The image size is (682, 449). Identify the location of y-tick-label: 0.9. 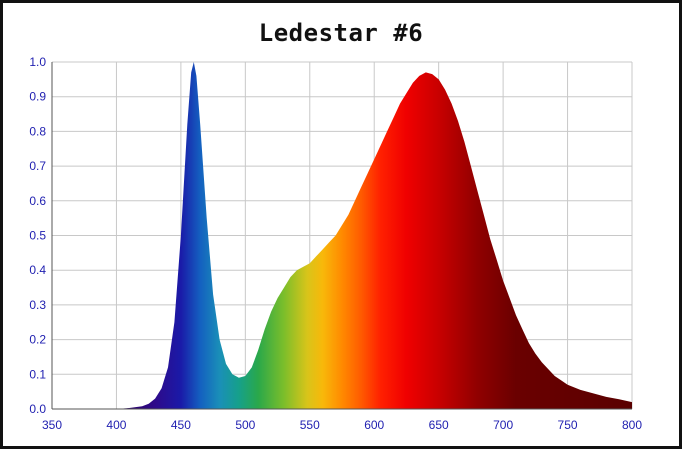
(37, 97).